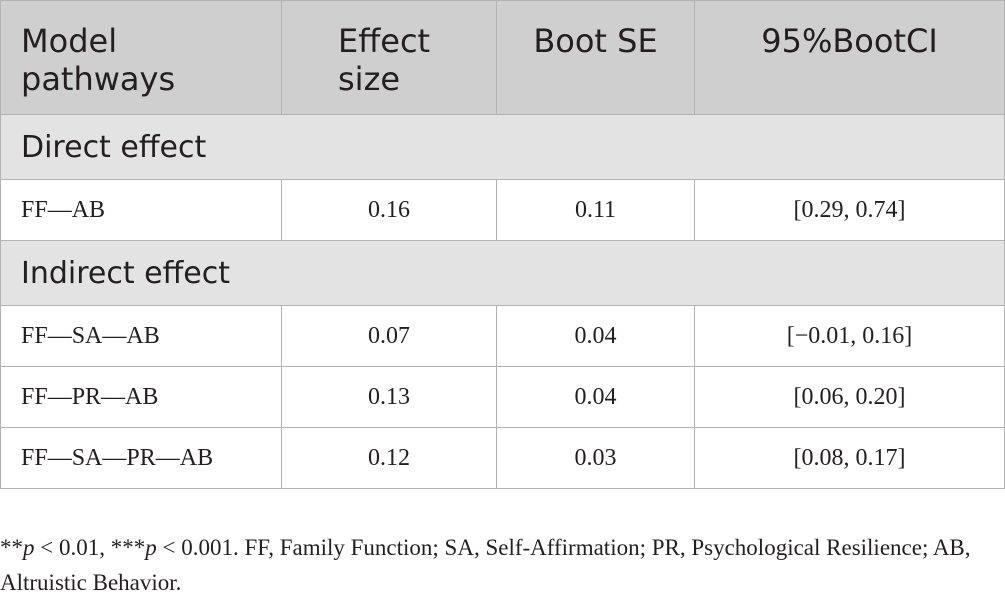 The image size is (1005, 606). I want to click on cell-boot-ci: [−0.01, 0.16], so click(849, 336).